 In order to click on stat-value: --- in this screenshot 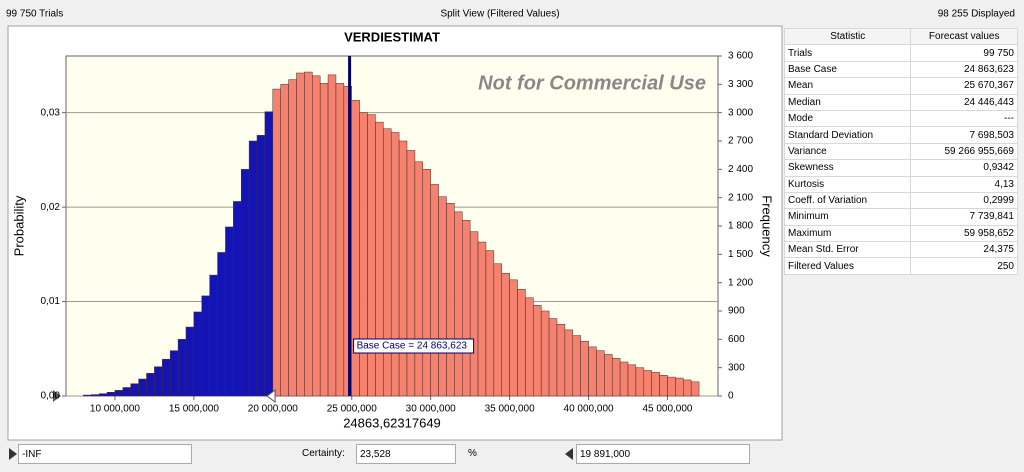, I will do `click(964, 118)`.